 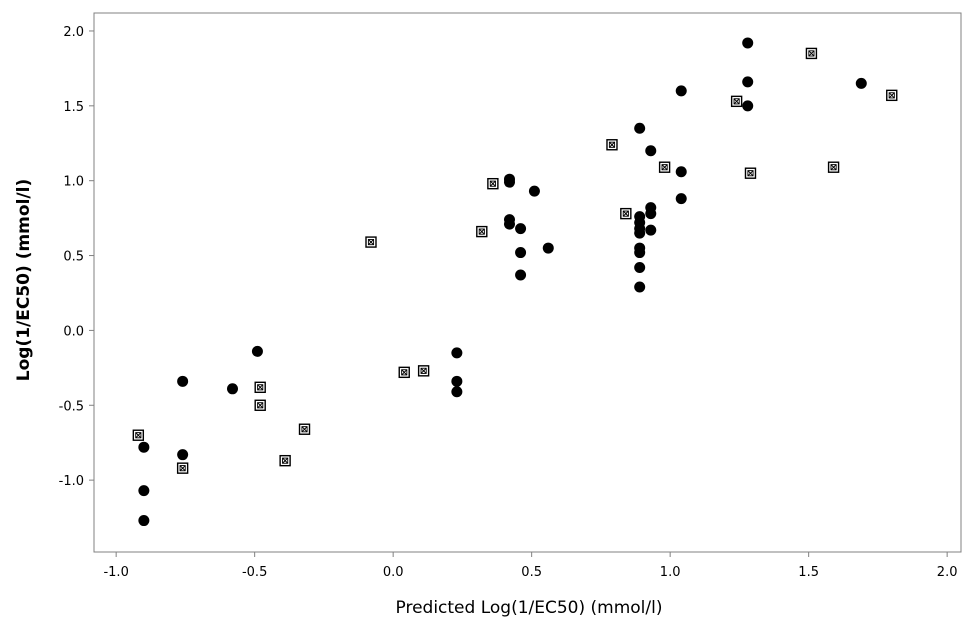 What do you see at coordinates (531, 572) in the screenshot?
I see `x-tick-label: 0.5` at bounding box center [531, 572].